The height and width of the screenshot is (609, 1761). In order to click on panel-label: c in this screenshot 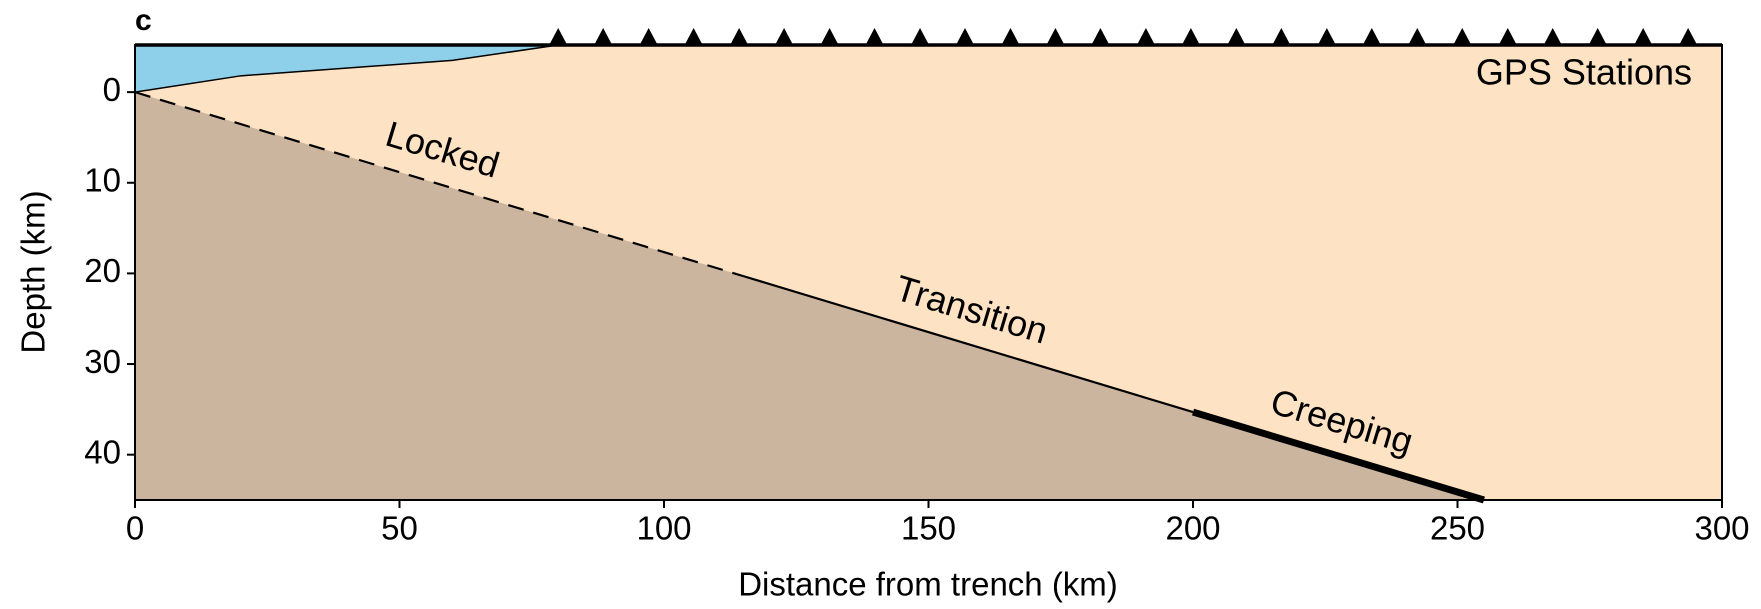, I will do `click(143, 20)`.